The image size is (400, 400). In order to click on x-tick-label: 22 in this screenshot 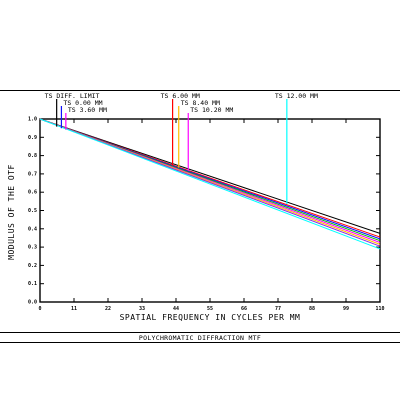, I will do `click(108, 309)`.